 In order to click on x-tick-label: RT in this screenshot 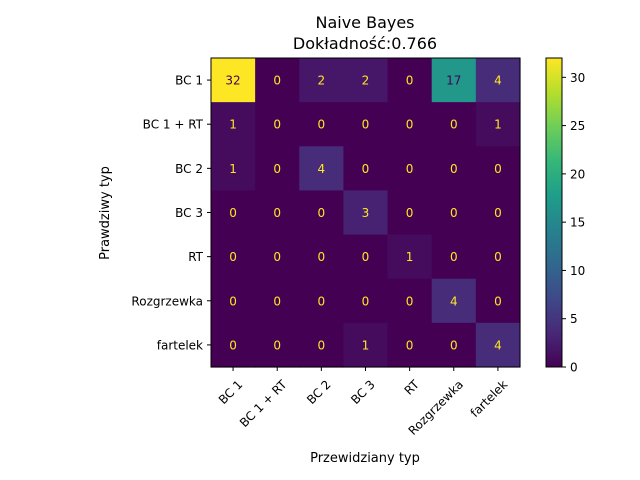, I will do `click(412, 387)`.